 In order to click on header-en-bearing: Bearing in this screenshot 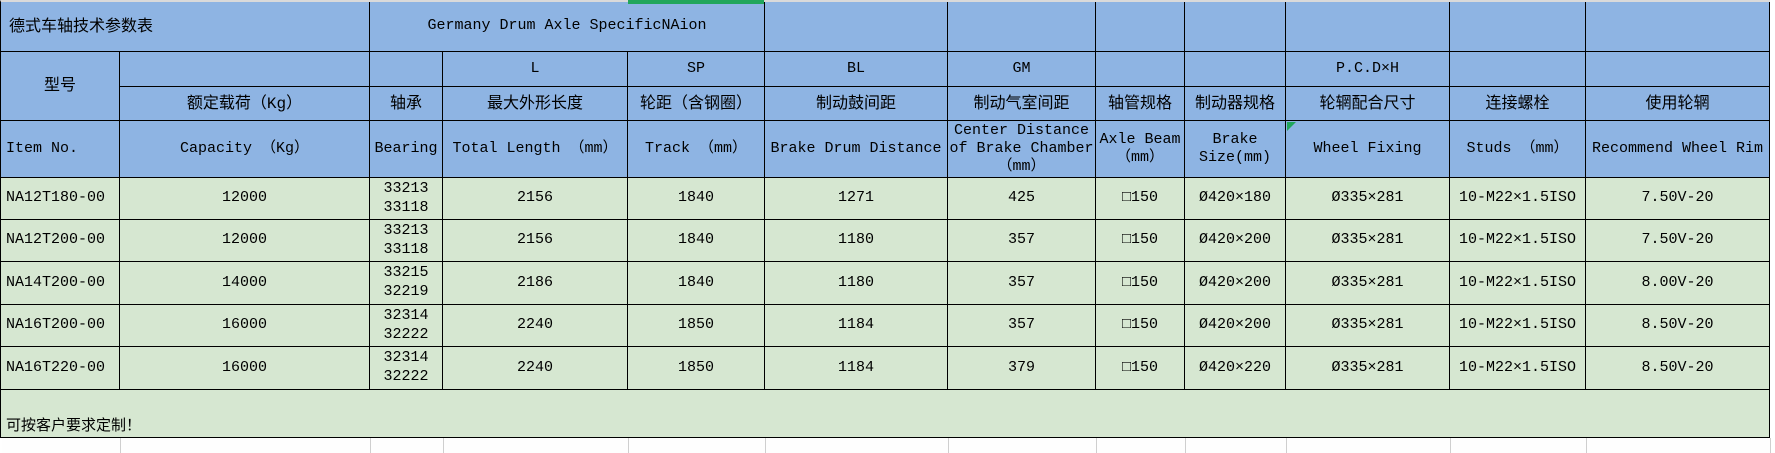, I will do `click(406, 149)`.